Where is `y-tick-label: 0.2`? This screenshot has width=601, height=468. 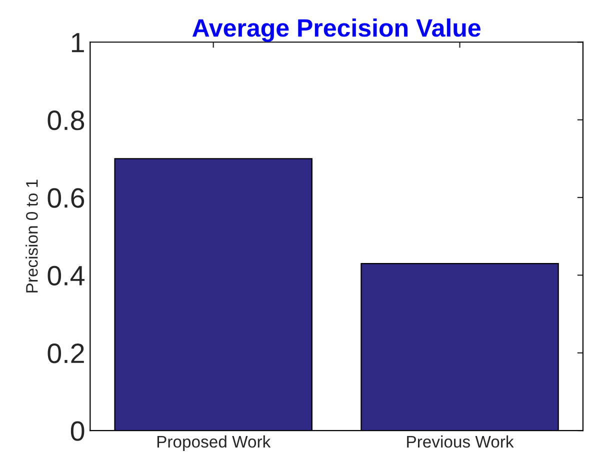 y-tick-label: 0.2 is located at coordinates (66, 354).